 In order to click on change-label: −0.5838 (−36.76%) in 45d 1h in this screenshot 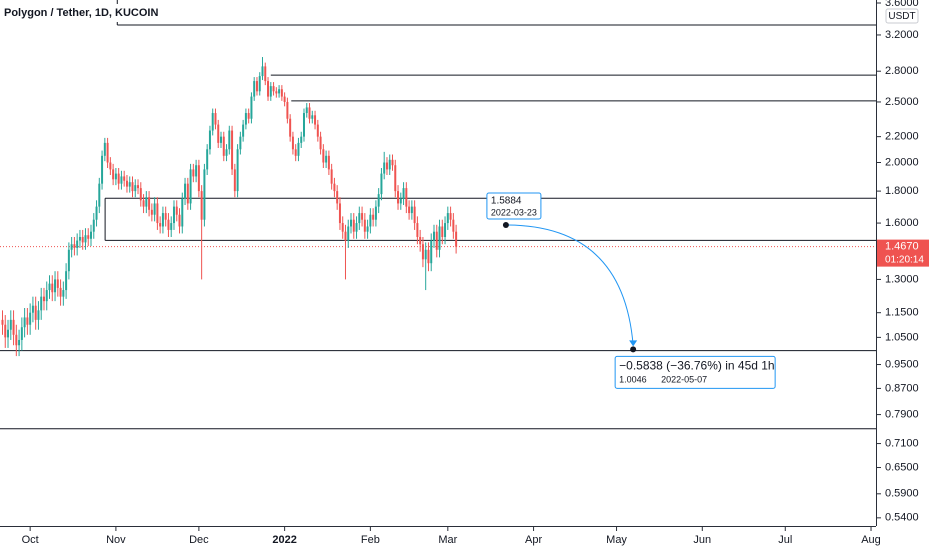, I will do `click(696, 366)`.